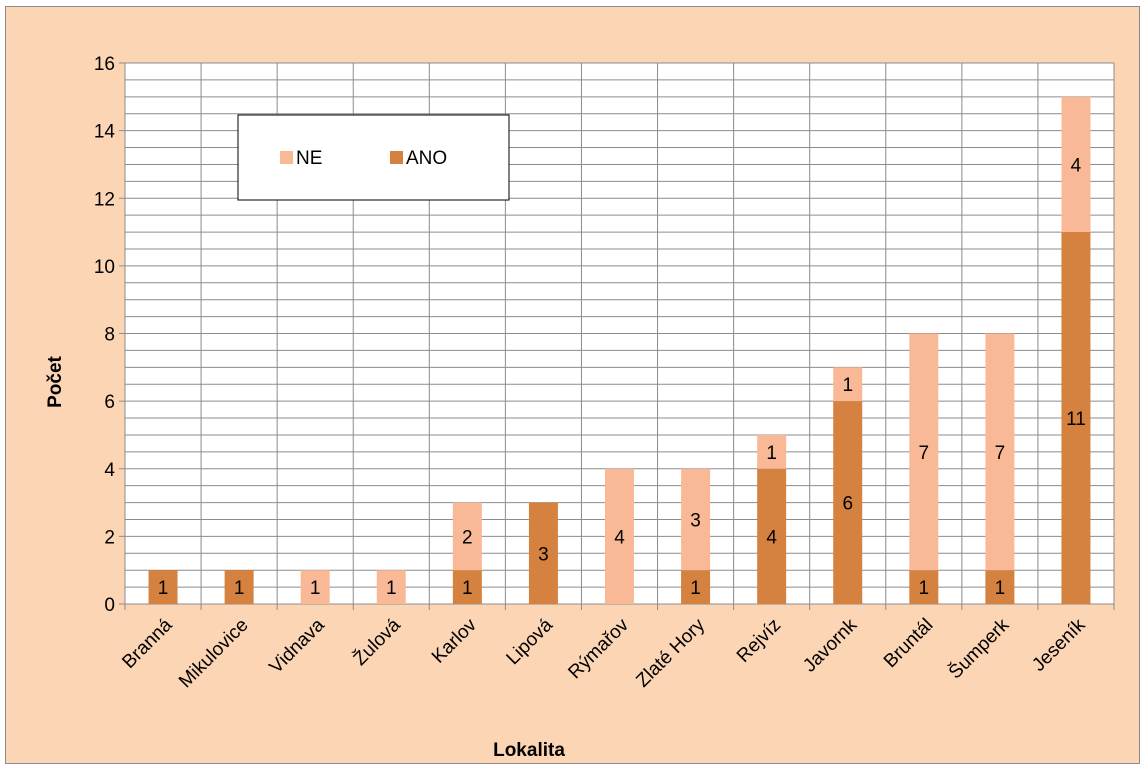  I want to click on x-axis-title: Lokalita, so click(529, 750).